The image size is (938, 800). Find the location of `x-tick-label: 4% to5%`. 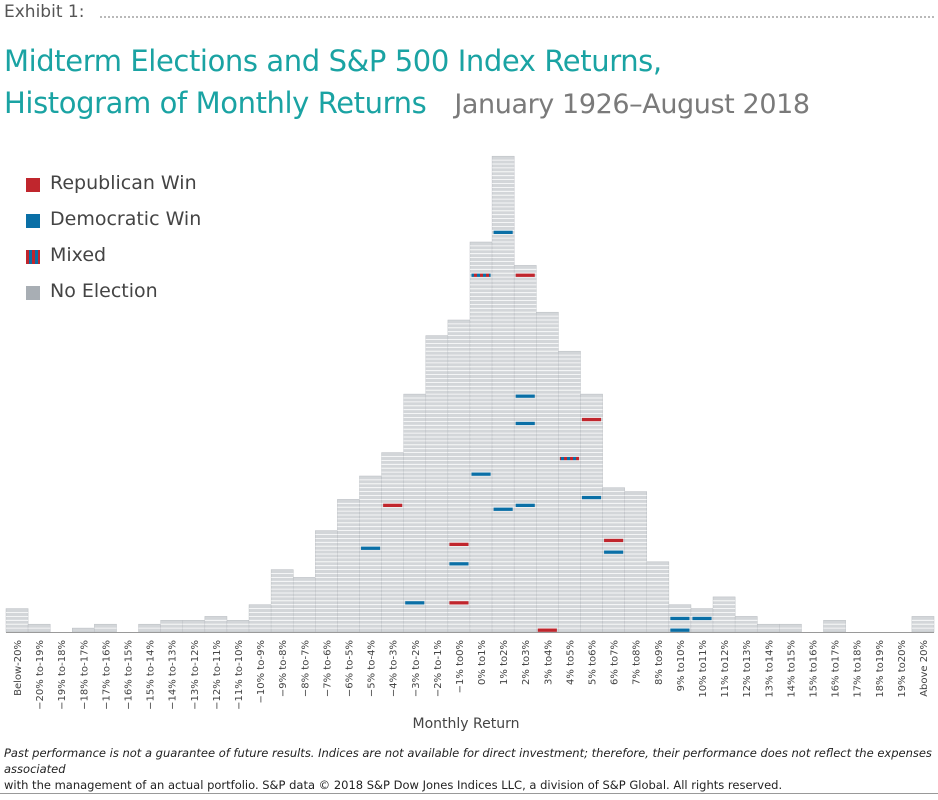

x-tick-label: 4% to5% is located at coordinates (570, 662).